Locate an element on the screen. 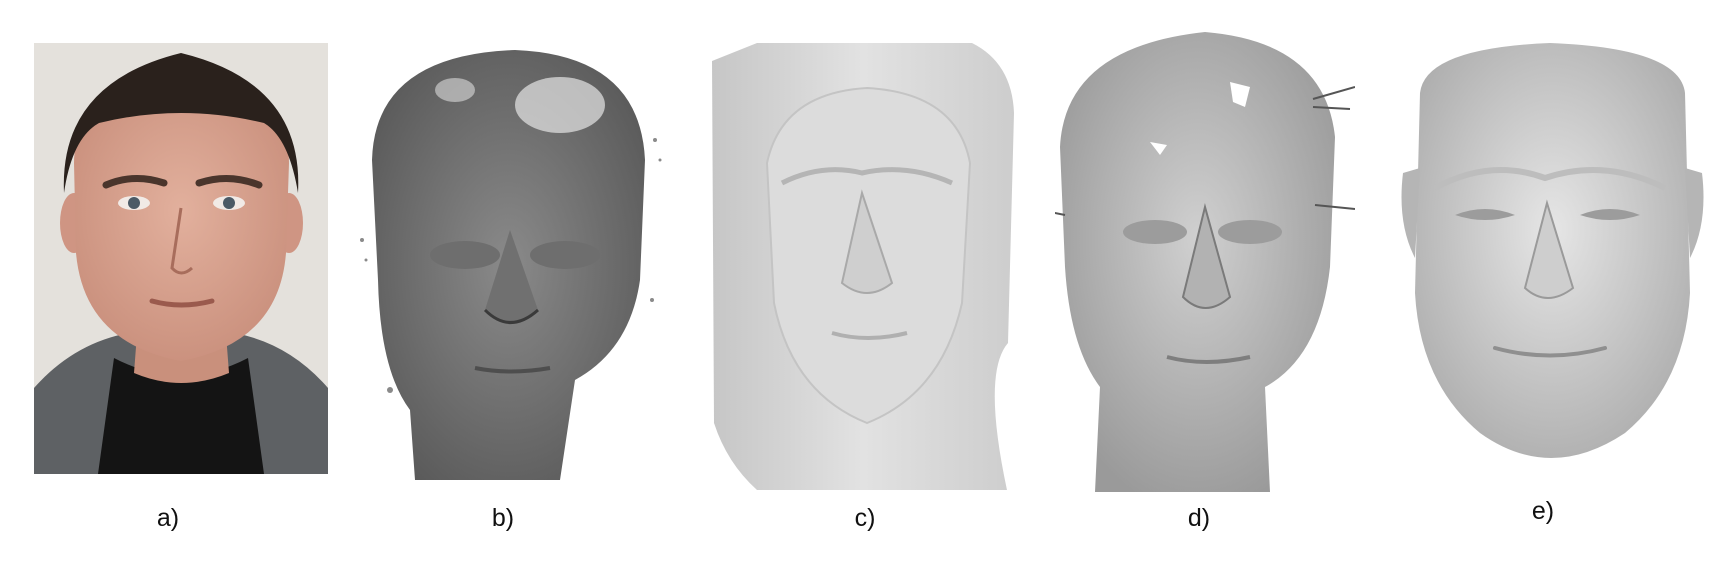  panel-d-detailed-mesh is located at coordinates (1205, 259).